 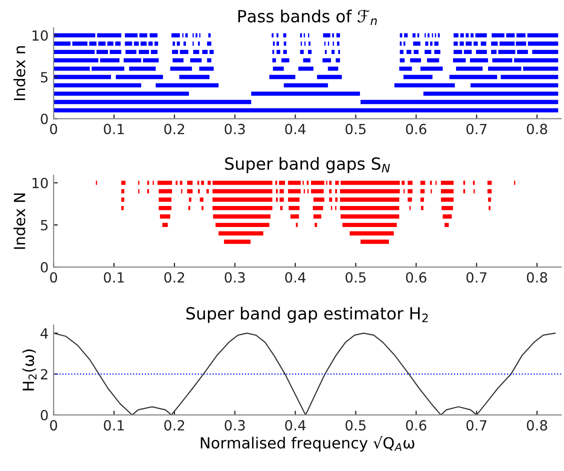 What do you see at coordinates (234, 129) in the screenshot?
I see `x-tick-label: 0.3` at bounding box center [234, 129].